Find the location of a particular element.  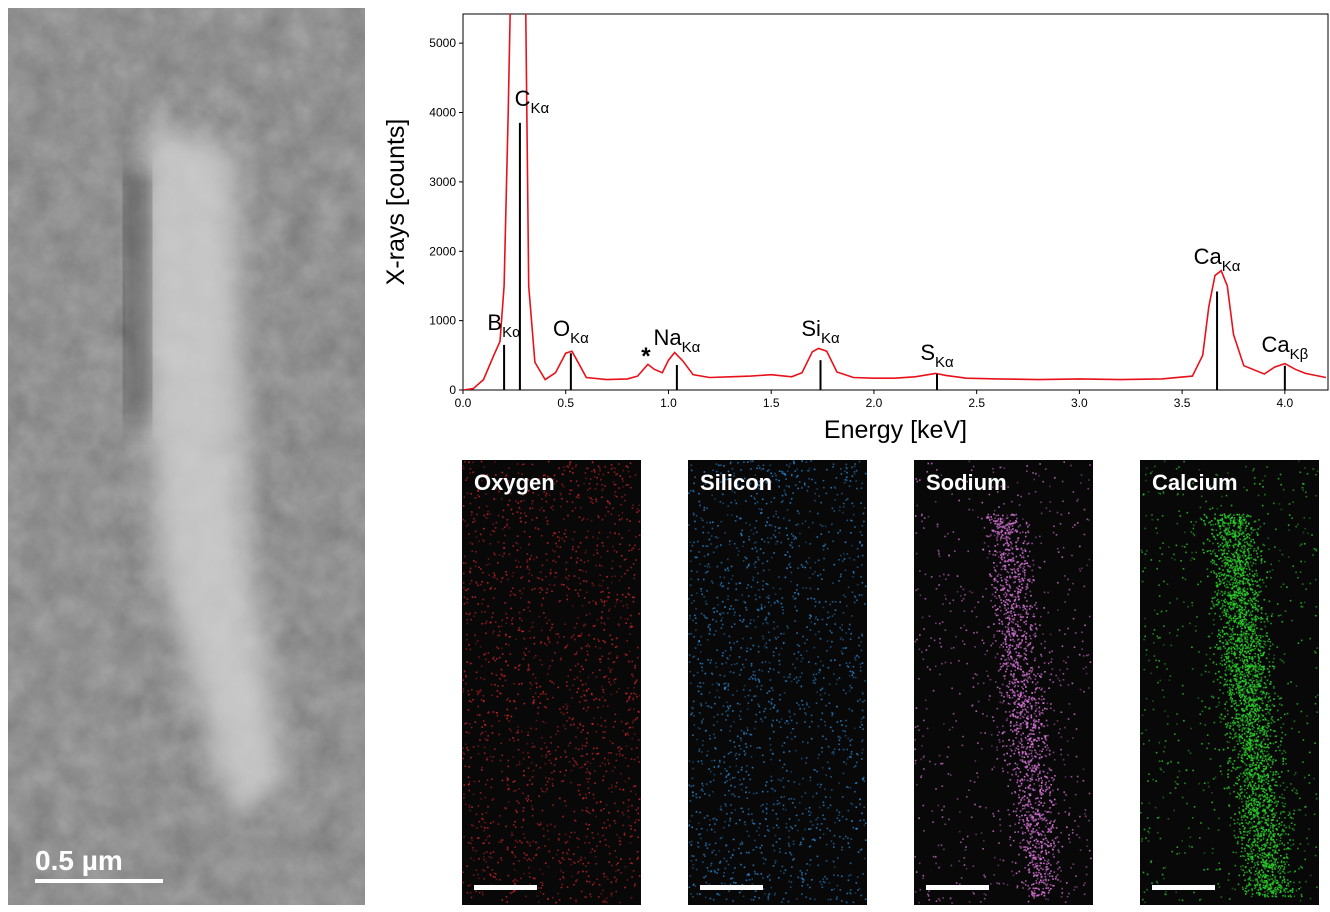

map-background is located at coordinates (777, 682).